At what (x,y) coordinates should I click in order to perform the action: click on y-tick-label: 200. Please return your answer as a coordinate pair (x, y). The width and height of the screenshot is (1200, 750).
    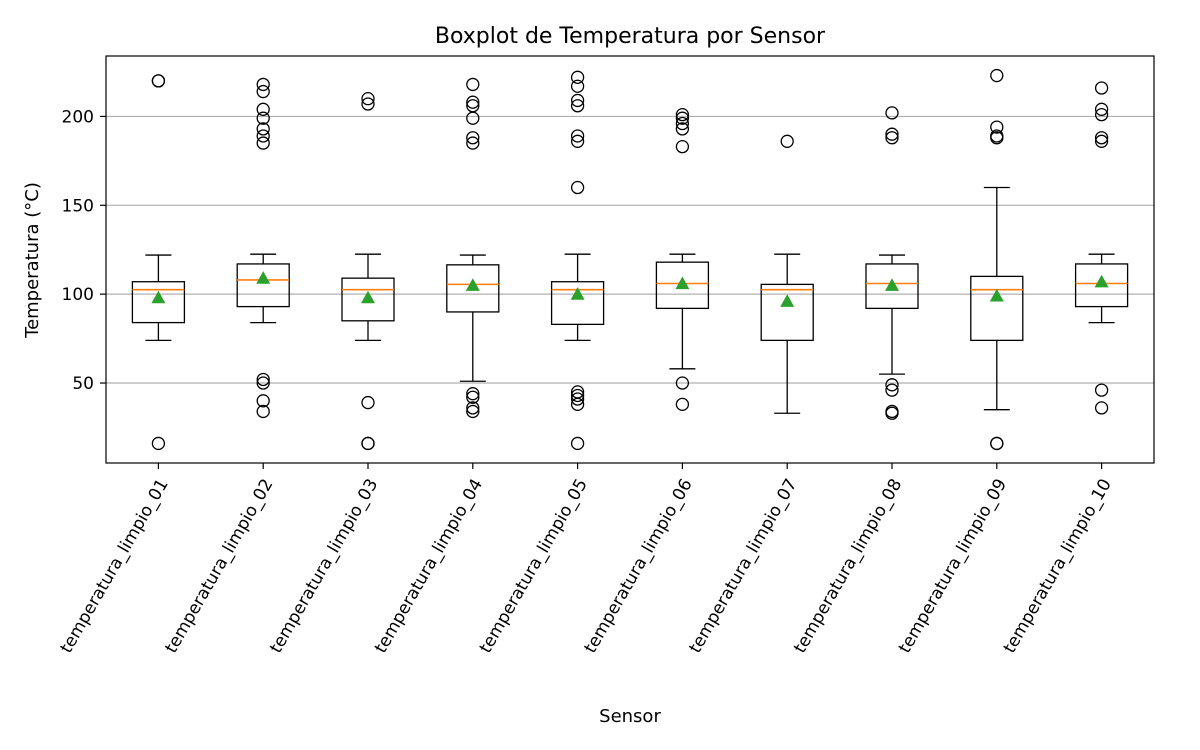
    Looking at the image, I should click on (78, 117).